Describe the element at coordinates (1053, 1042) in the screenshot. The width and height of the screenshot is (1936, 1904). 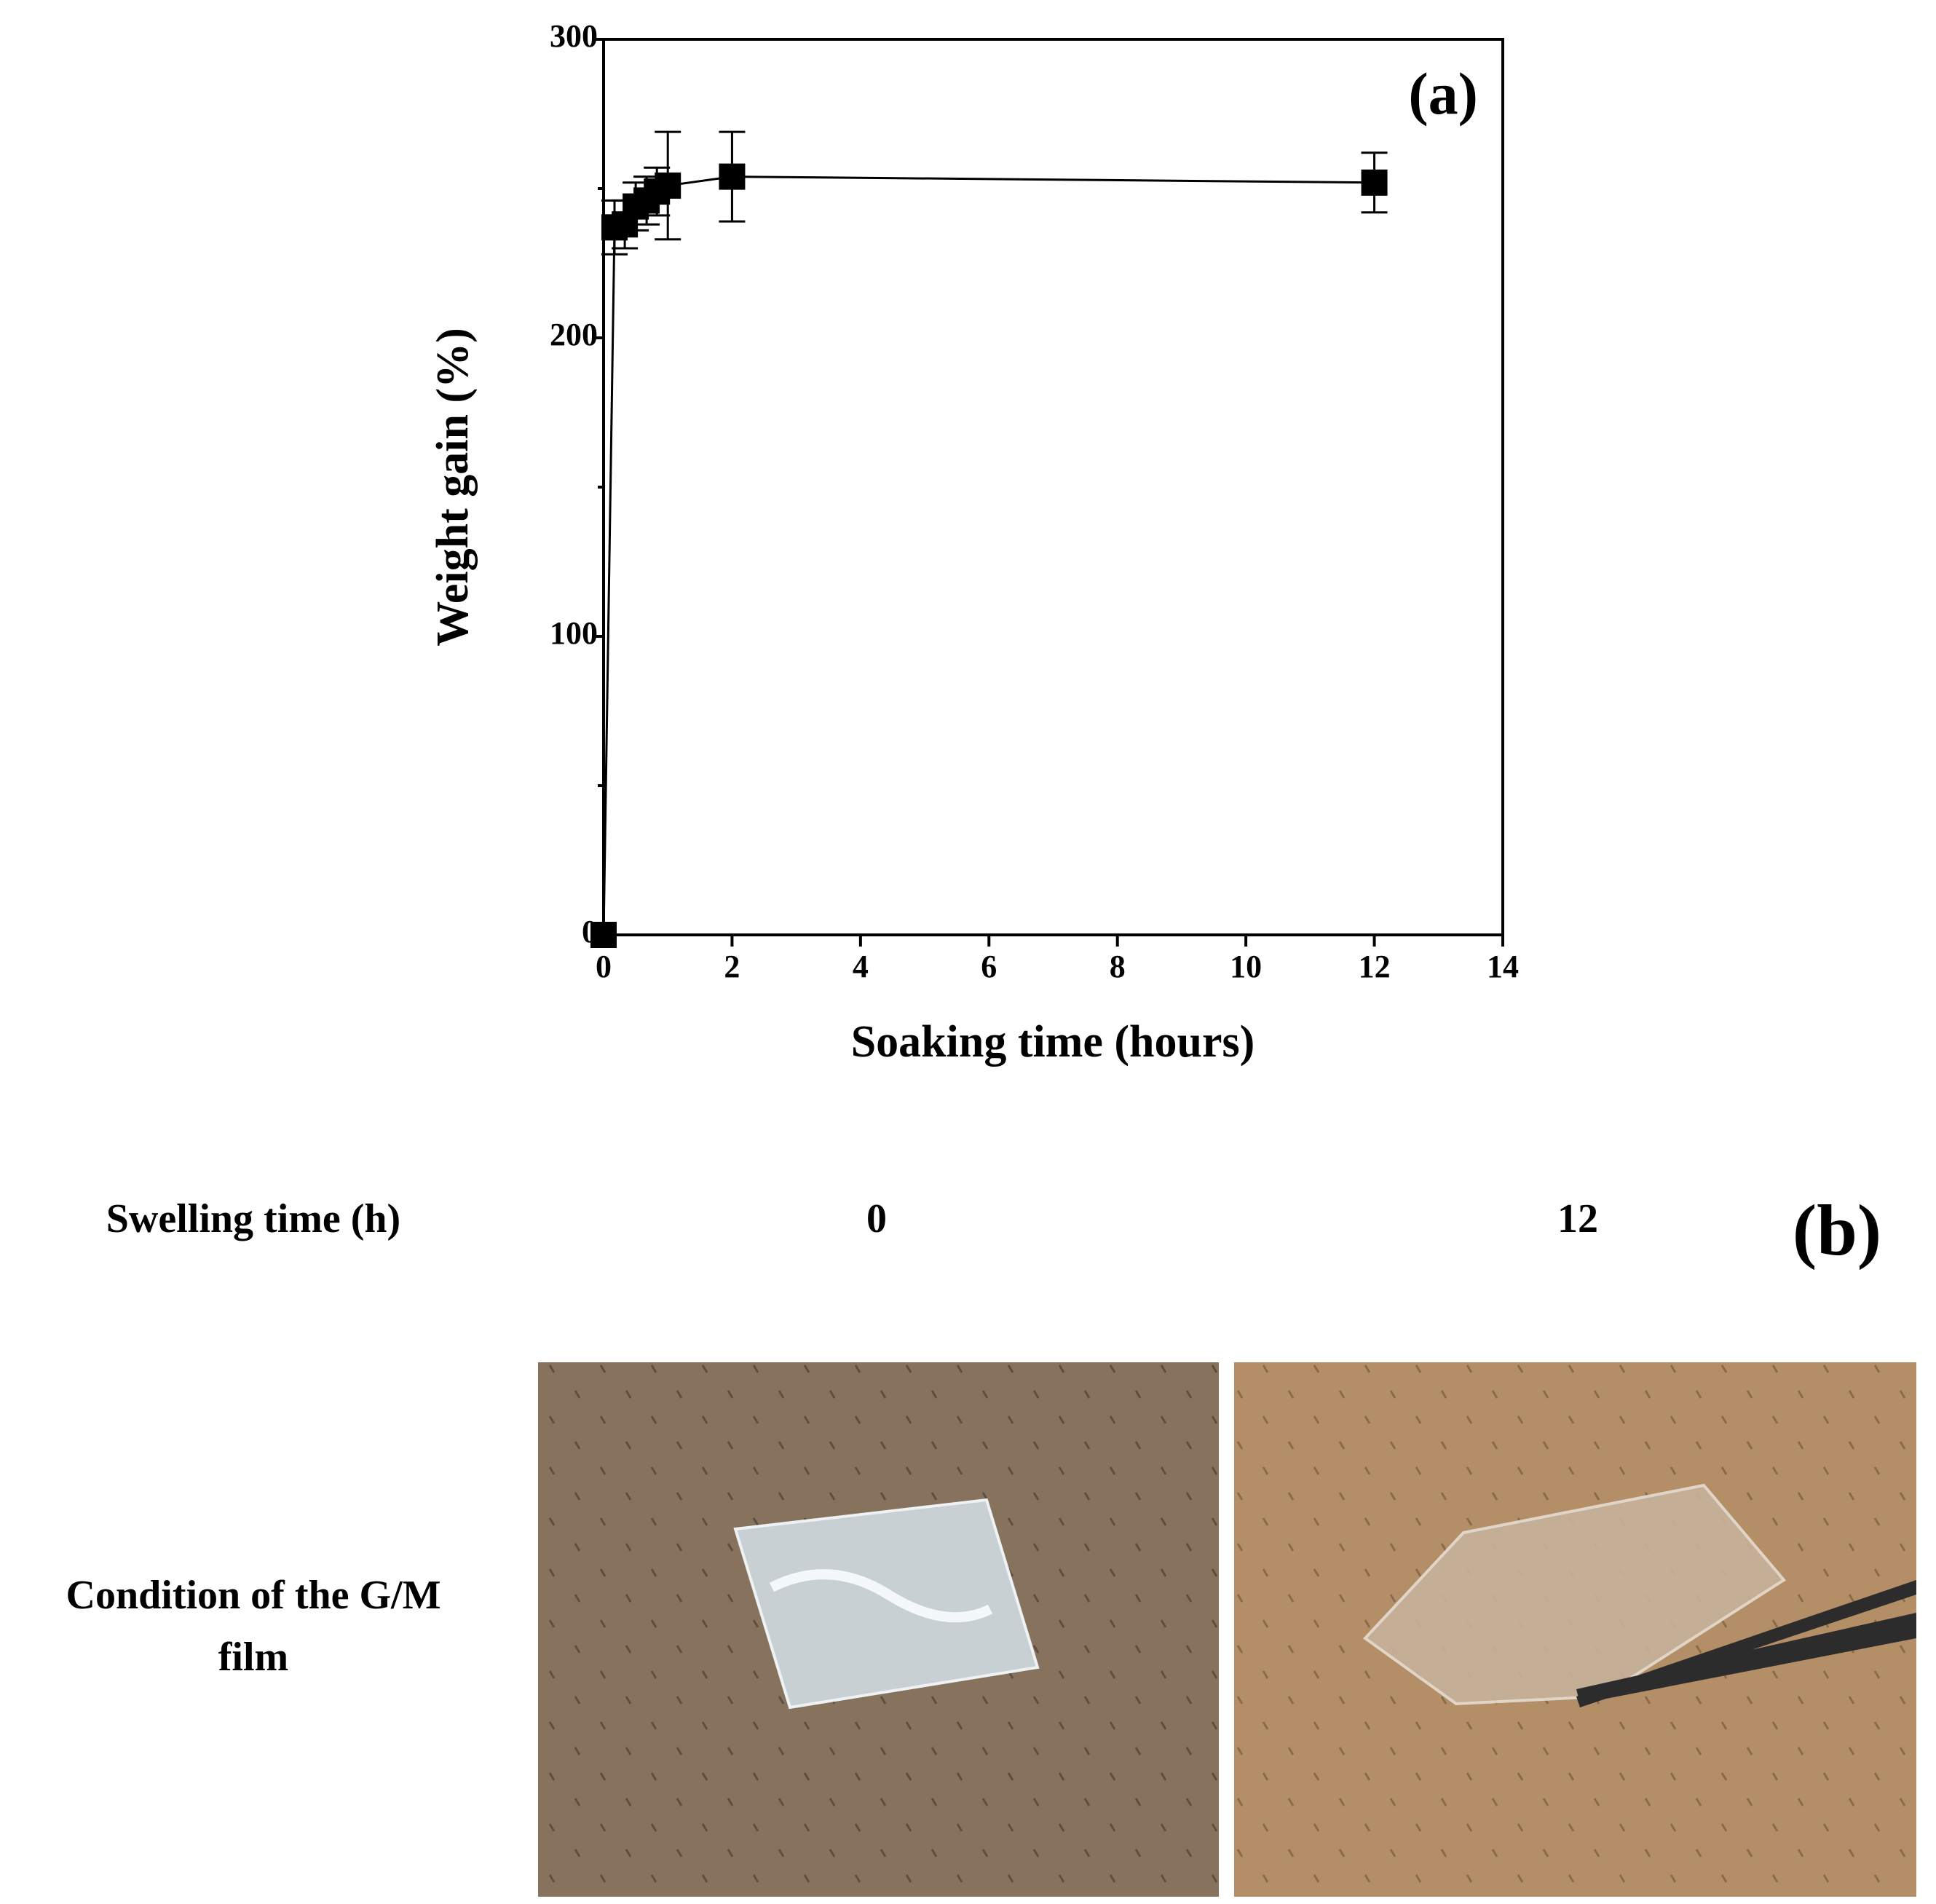
I see `x-axis-title: Soaking time (hours)` at that location.